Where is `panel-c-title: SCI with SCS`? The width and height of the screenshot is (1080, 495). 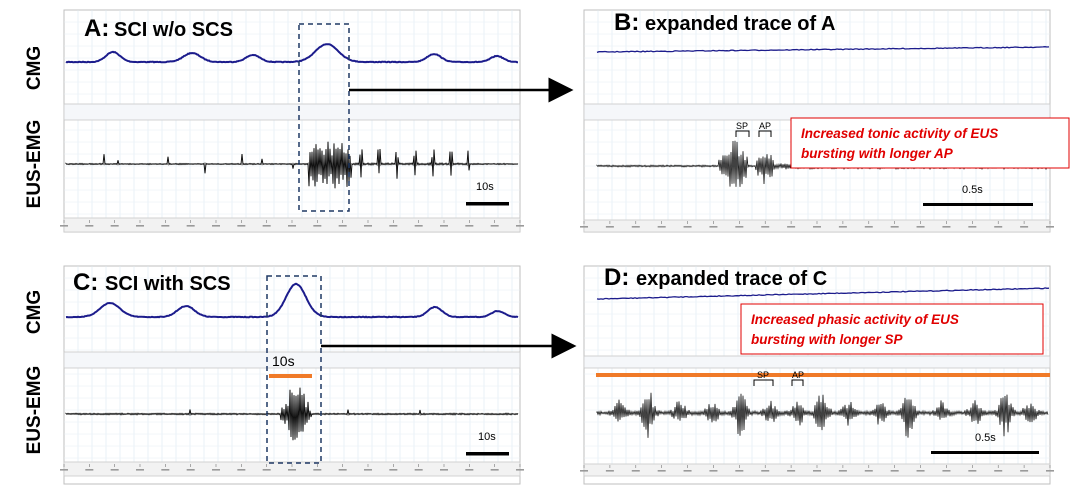 panel-c-title: SCI with SCS is located at coordinates (168, 284).